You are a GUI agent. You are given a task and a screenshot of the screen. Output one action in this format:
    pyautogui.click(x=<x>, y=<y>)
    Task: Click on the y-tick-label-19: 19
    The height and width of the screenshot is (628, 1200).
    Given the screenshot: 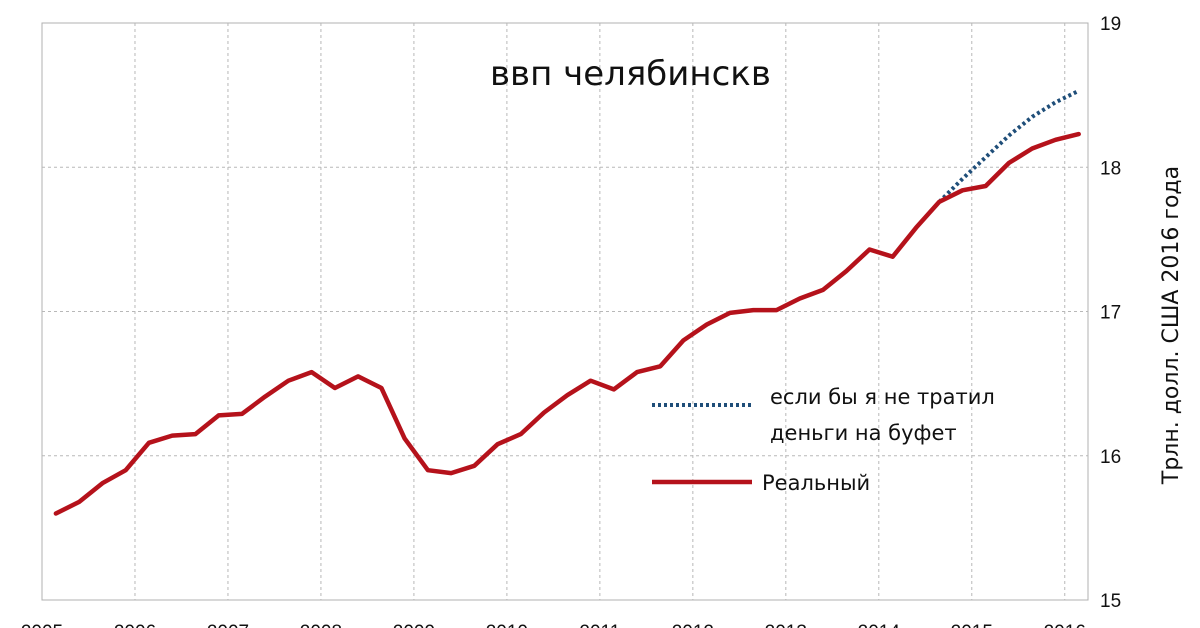 What is the action you would take?
    pyautogui.click(x=1110, y=24)
    